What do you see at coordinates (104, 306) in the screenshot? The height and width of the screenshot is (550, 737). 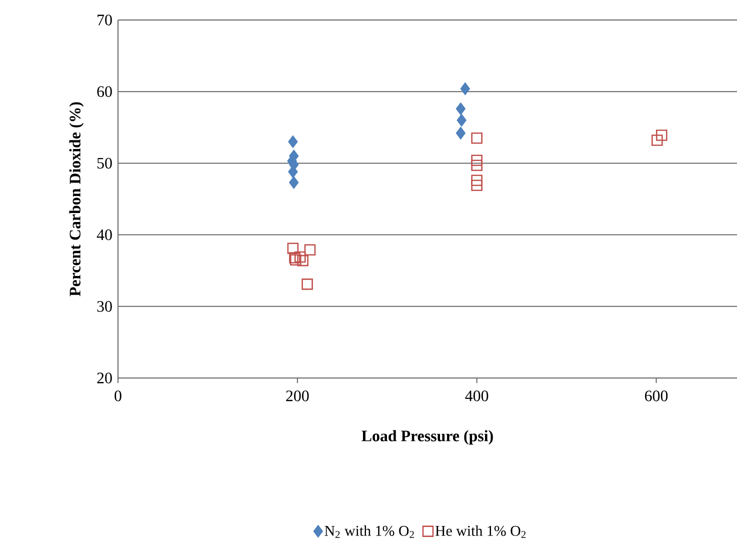 I see `y-tick-label: 30` at bounding box center [104, 306].